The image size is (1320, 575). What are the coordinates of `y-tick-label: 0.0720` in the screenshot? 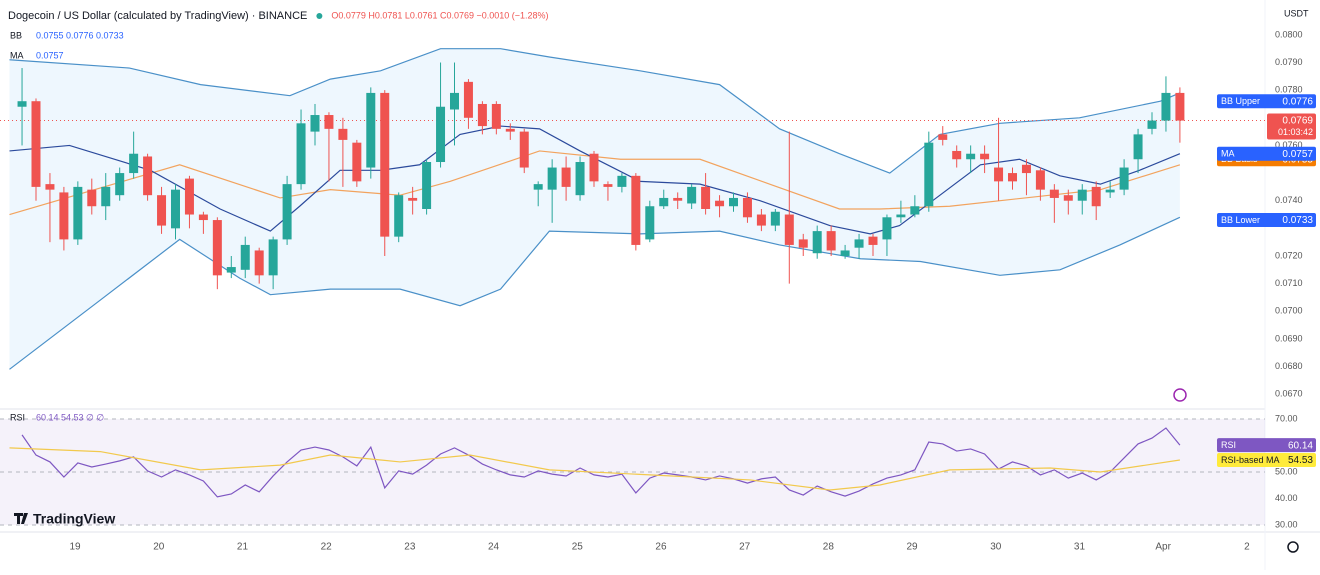 It's located at (1289, 255).